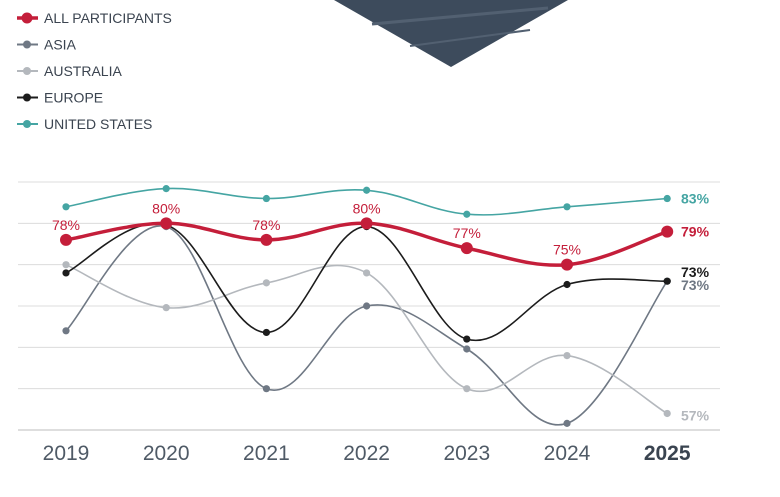 This screenshot has width=780, height=497. I want to click on x-tick-label: 2019, so click(66, 453).